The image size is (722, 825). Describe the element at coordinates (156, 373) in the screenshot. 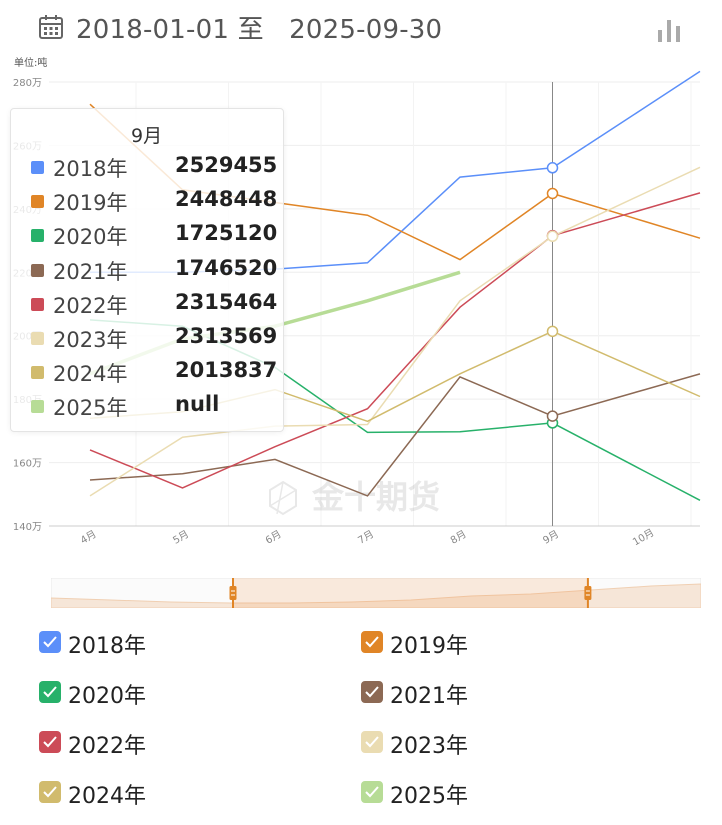

I see `tooltip-row: 2024年 2013837` at that location.